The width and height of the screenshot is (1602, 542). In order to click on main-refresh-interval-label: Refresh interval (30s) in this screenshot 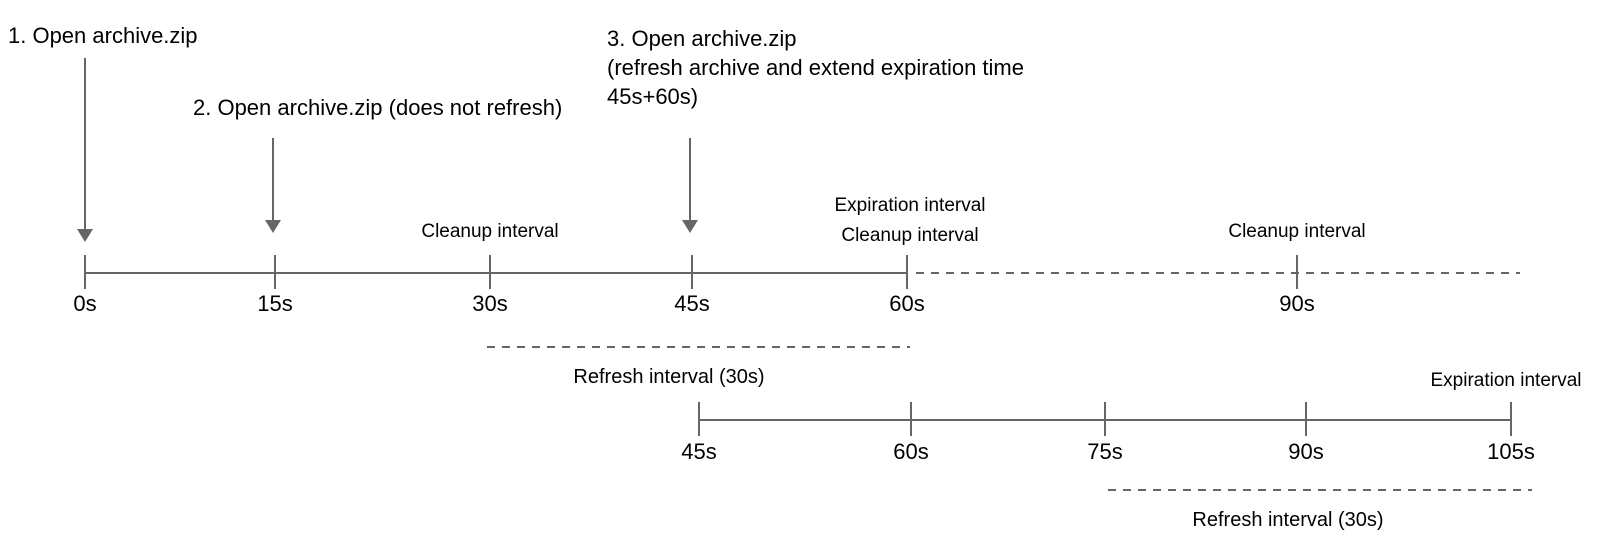, I will do `click(669, 377)`.